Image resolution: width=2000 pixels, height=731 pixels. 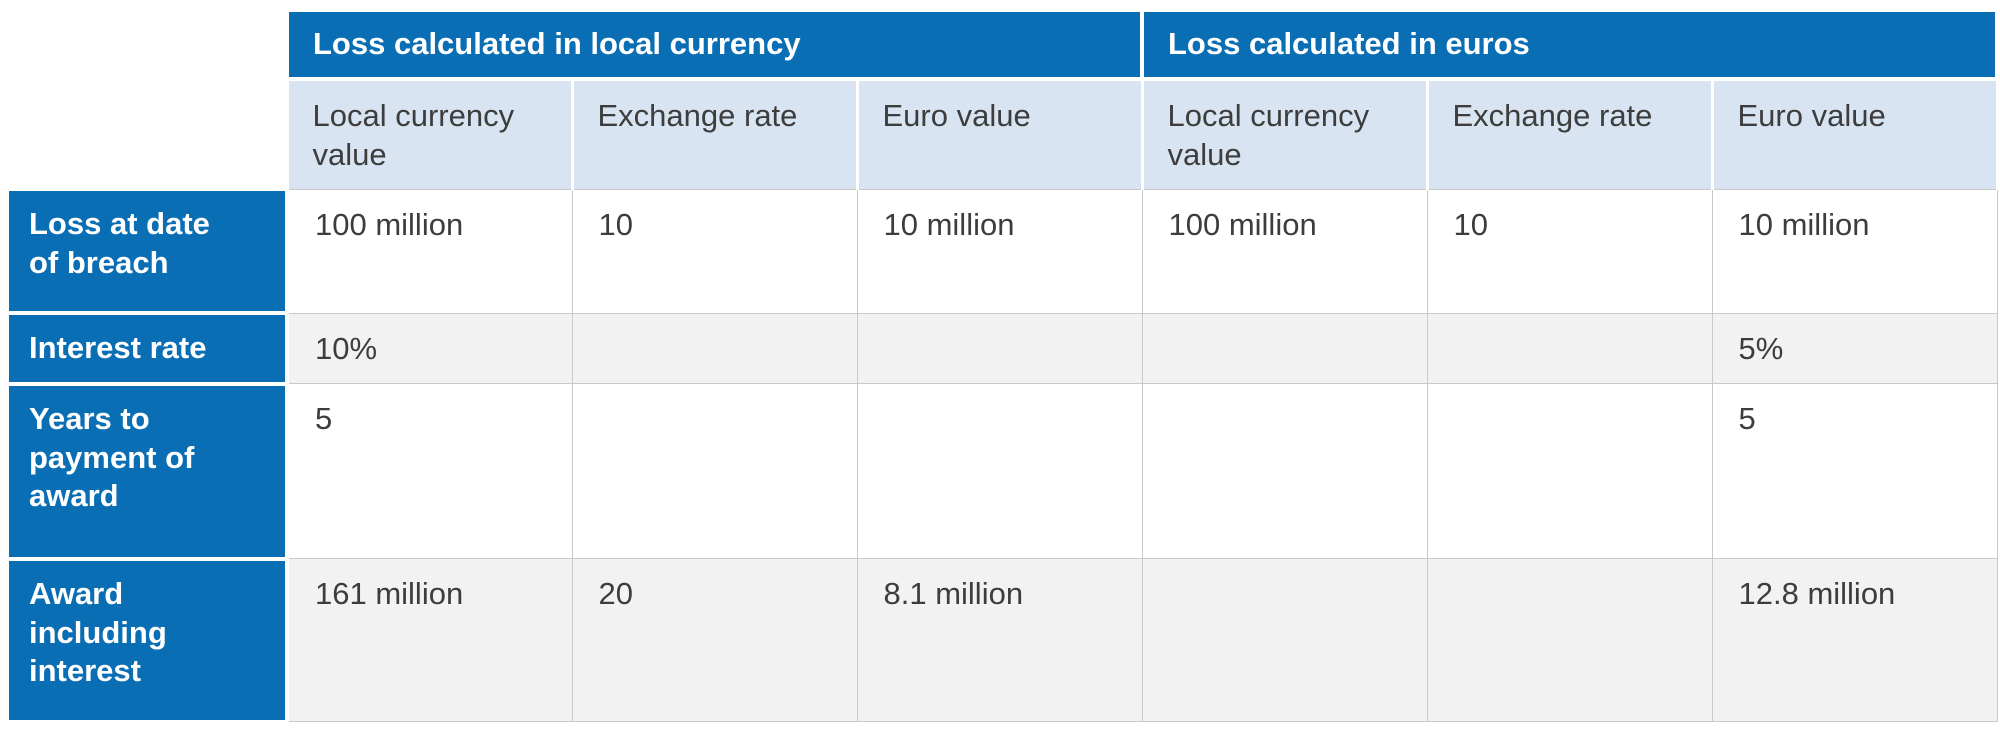 What do you see at coordinates (999, 134) in the screenshot?
I see `column-header-euro-value-1: Euro value` at bounding box center [999, 134].